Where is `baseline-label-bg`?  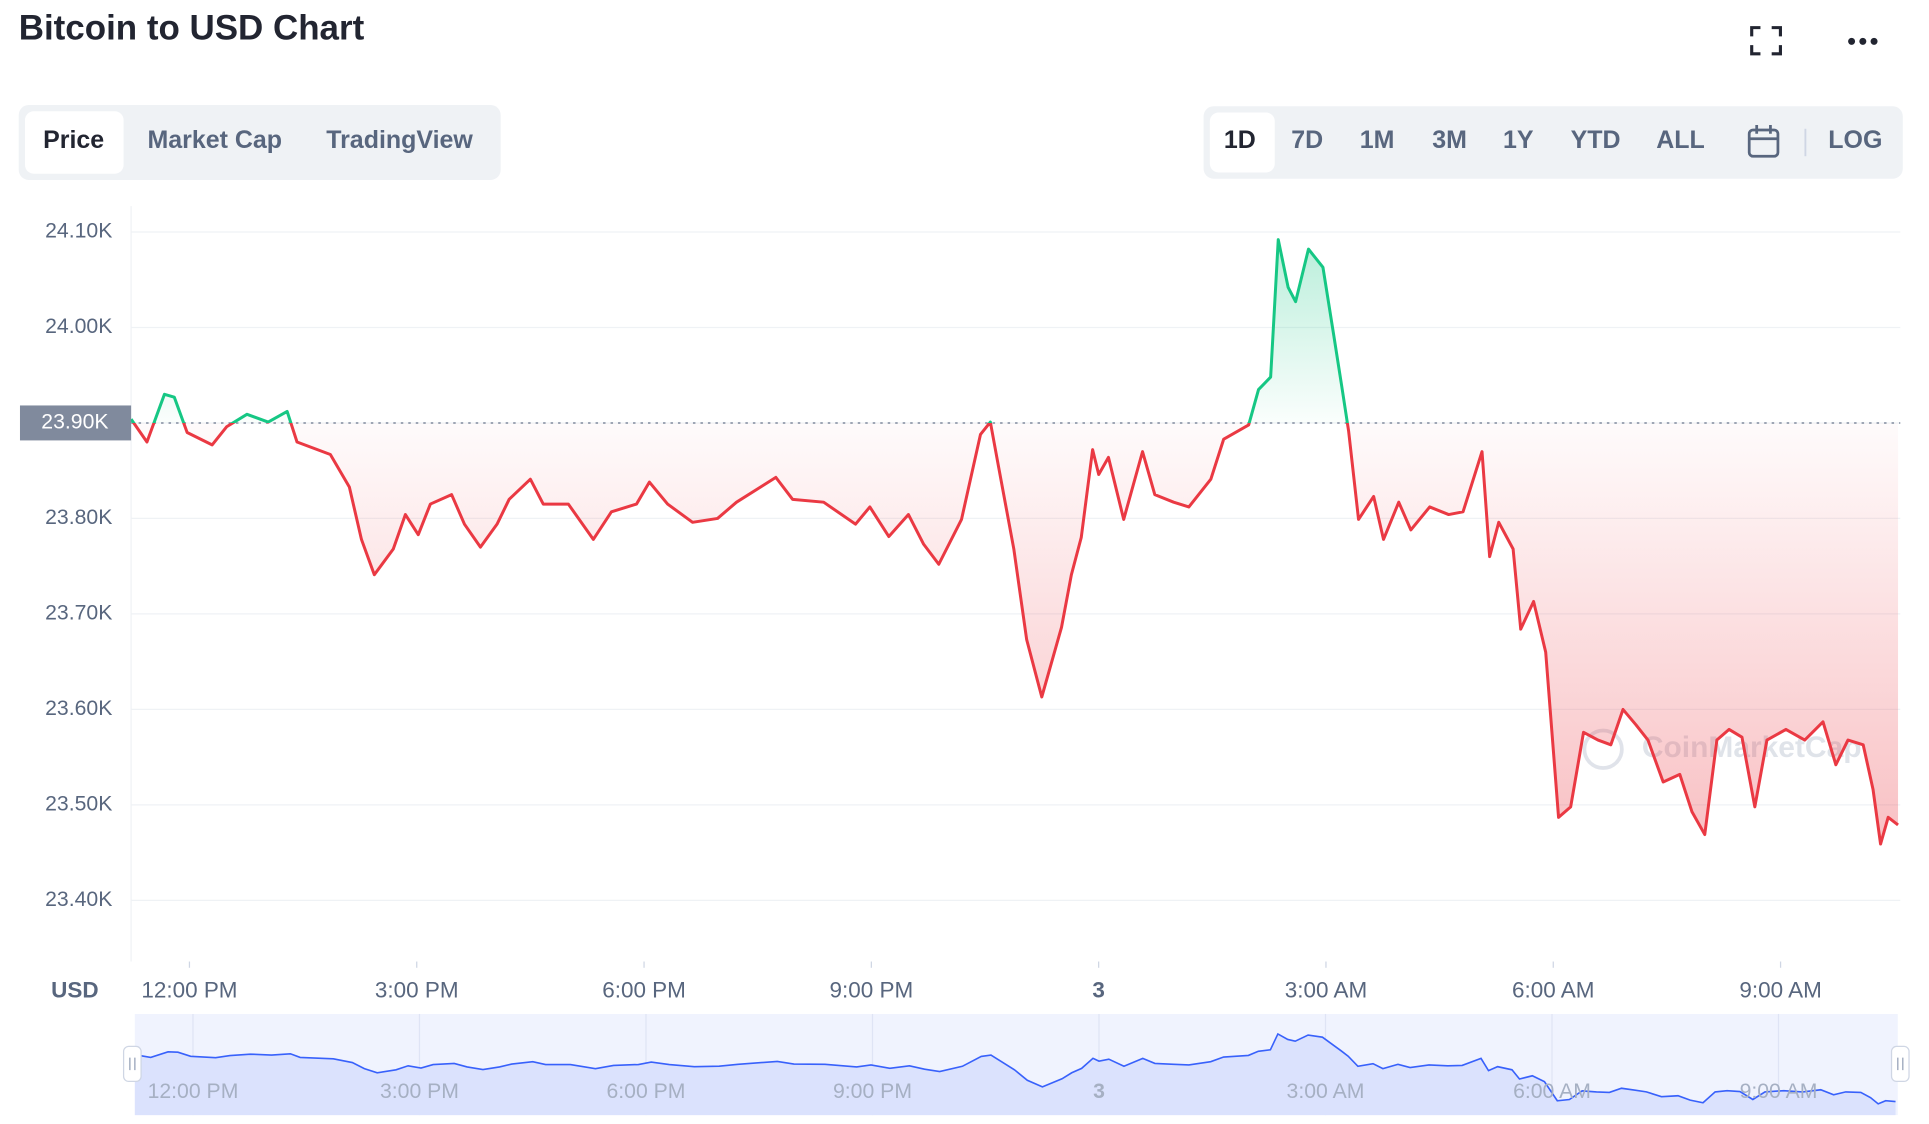
baseline-label-bg is located at coordinates (75, 423).